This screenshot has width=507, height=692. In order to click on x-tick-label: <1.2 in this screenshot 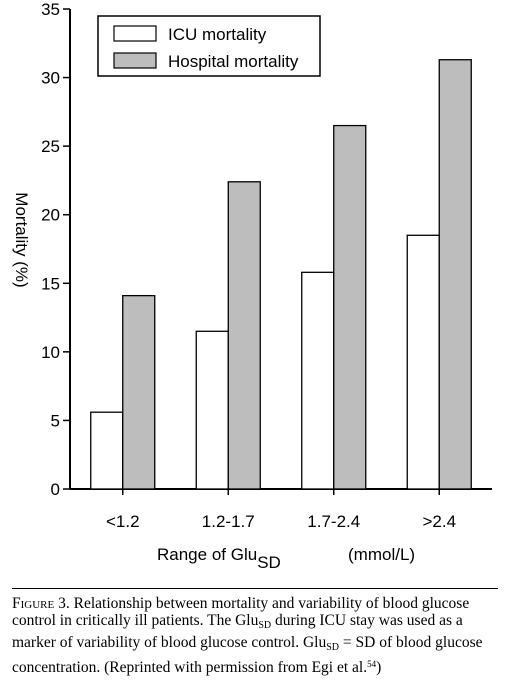, I will do `click(123, 521)`.